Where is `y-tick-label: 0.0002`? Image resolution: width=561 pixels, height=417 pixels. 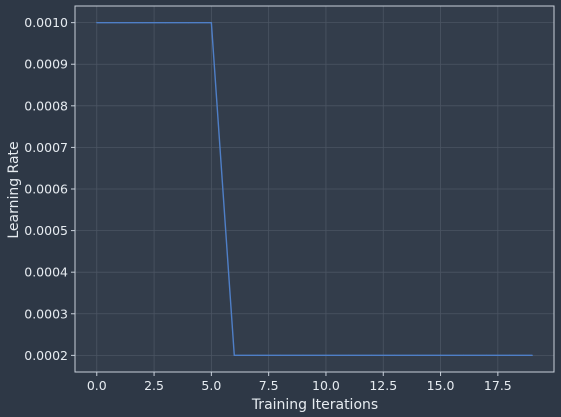
y-tick-label: 0.0002 is located at coordinates (46, 355).